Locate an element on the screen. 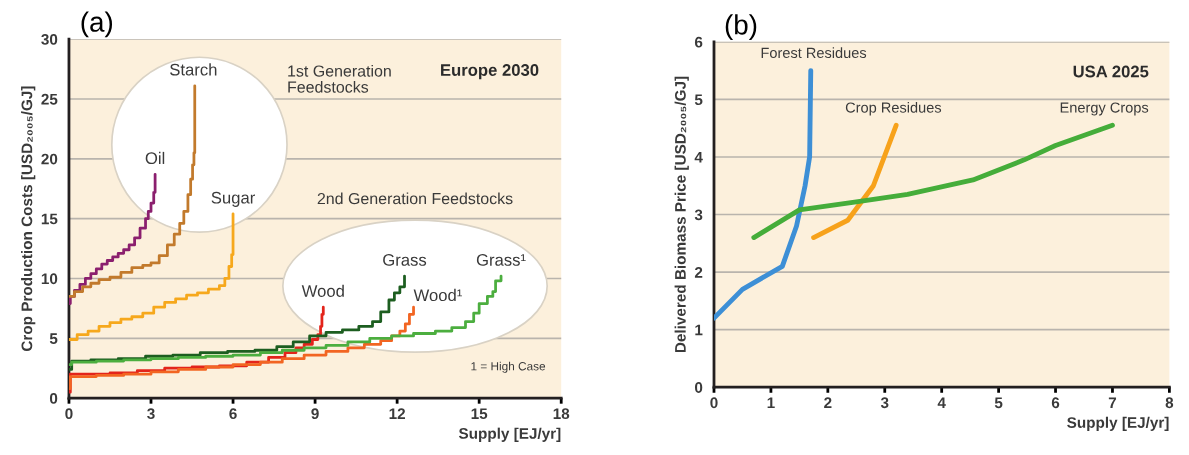 This screenshot has height=455, width=1189. chart-title: (a) is located at coordinates (97, 24).